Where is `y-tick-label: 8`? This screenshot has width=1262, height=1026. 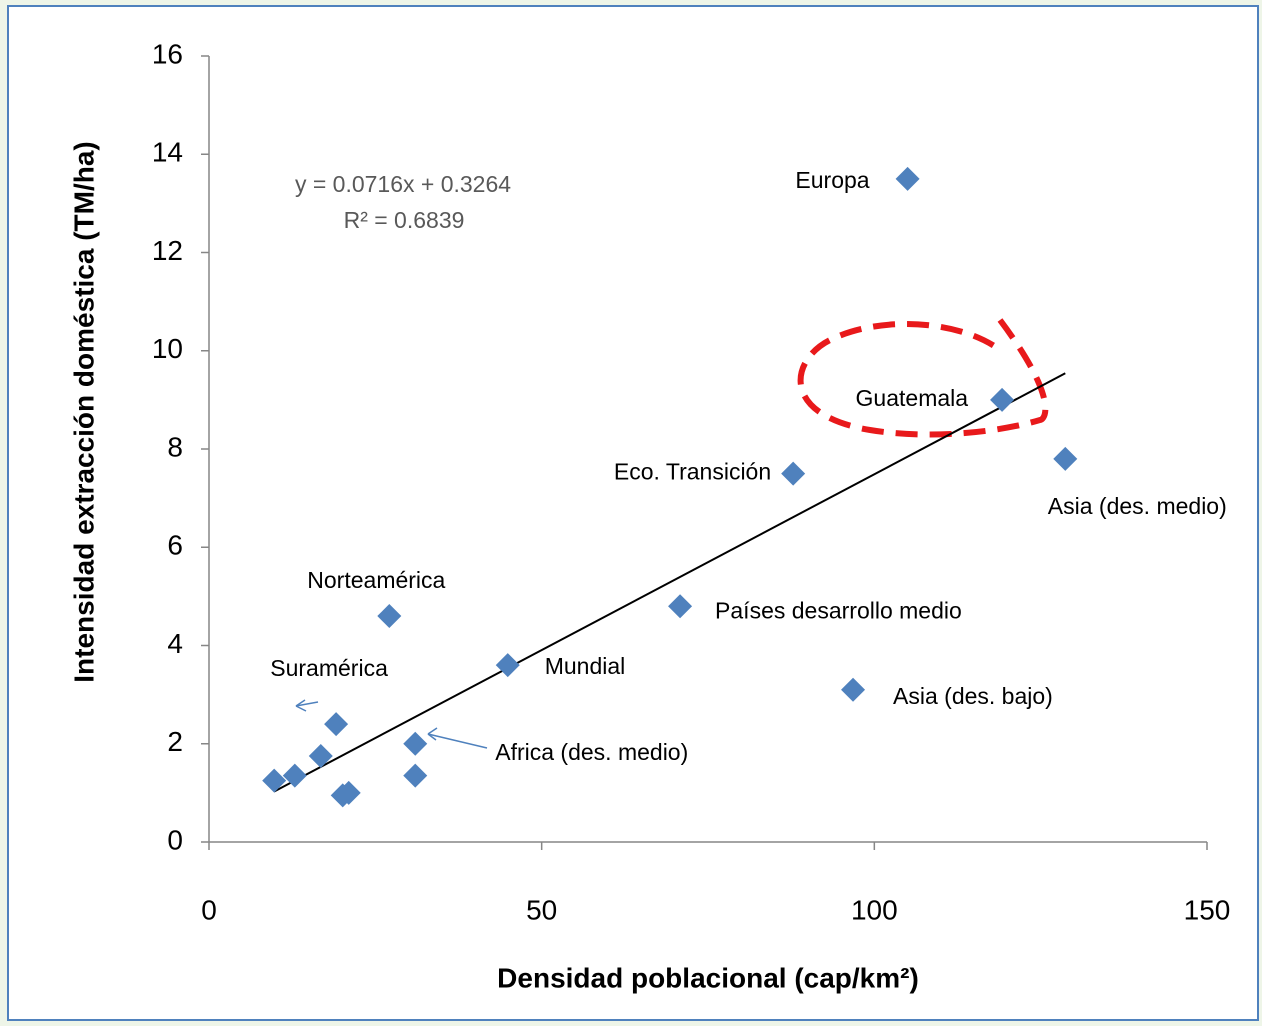 y-tick-label: 8 is located at coordinates (175, 446).